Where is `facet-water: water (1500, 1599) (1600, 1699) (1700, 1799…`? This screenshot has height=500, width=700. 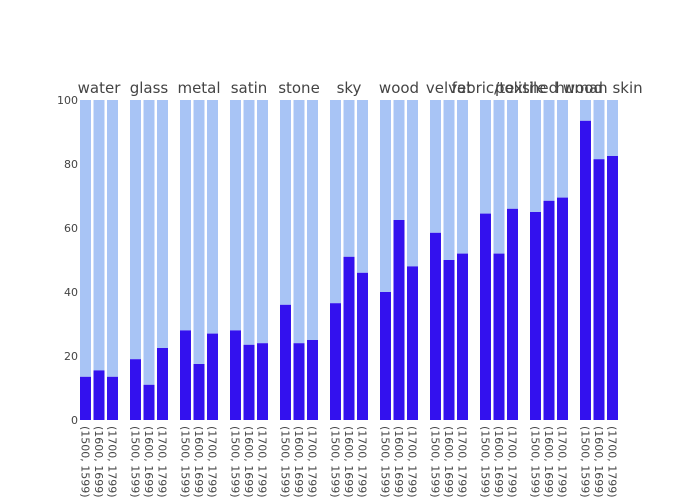
facet-water: water (1500, 1599) (1600, 1699) (1700, 1799… is located at coordinates (100, 288).